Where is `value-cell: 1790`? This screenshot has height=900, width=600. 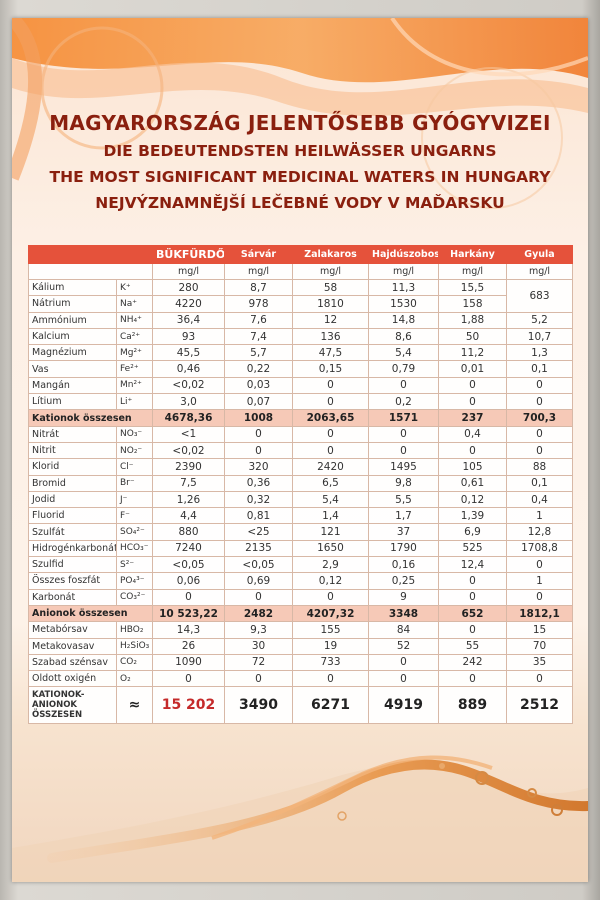
value-cell: 1790 is located at coordinates (403, 548).